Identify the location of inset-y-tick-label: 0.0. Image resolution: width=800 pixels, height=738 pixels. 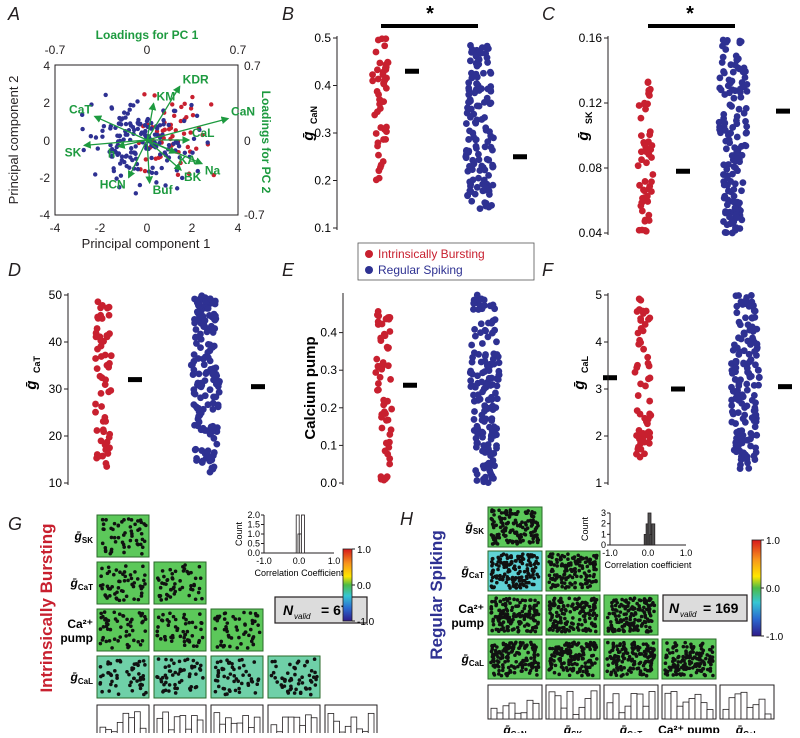
(253, 553).